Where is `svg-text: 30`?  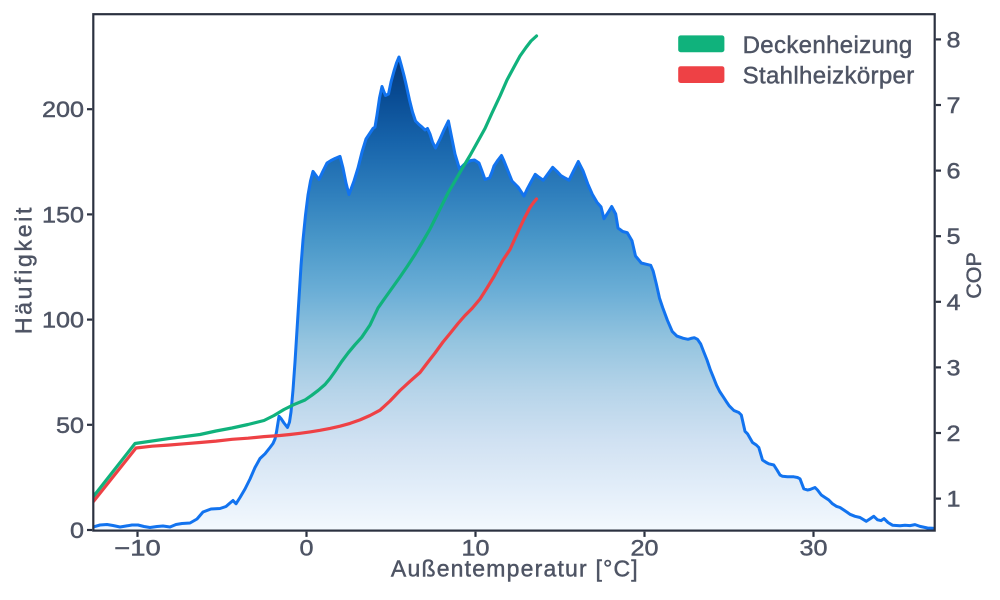
svg-text: 30 is located at coordinates (814, 548).